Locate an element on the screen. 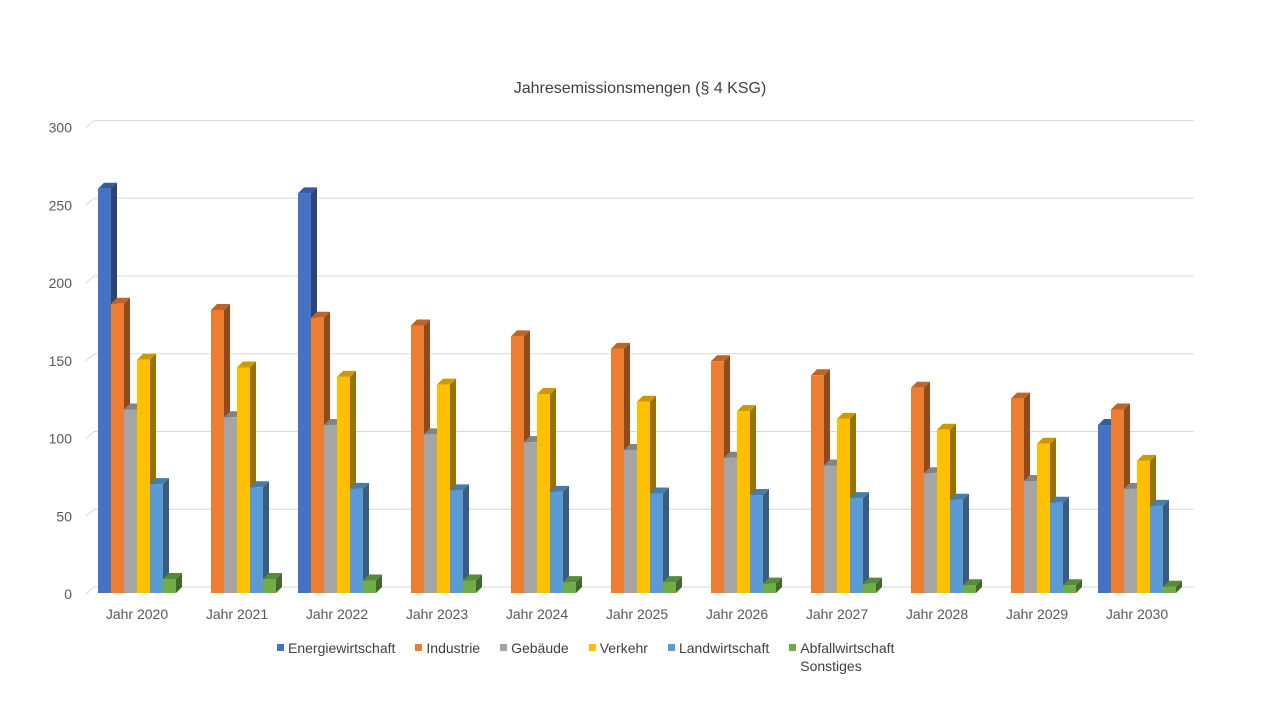  legend-item: Gebäude is located at coordinates (534, 657).